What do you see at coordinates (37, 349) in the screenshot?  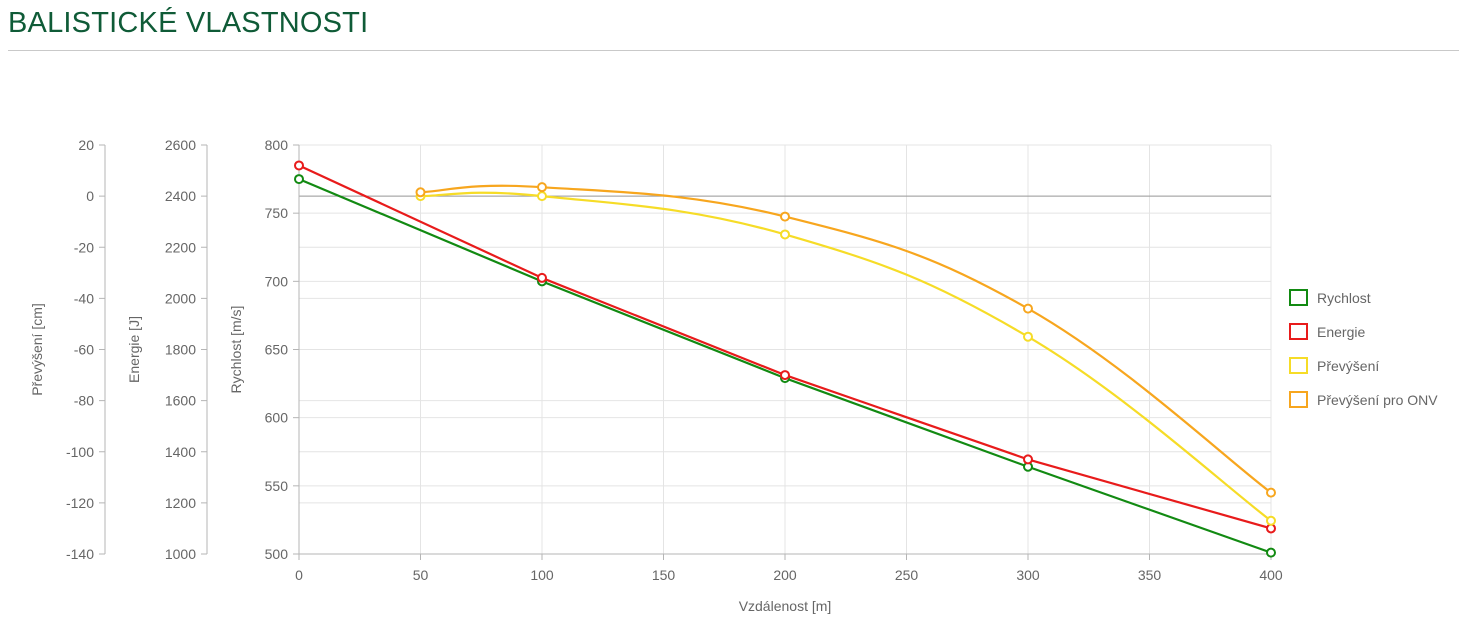 I see `y-axis-title: Převýšení [cm]` at bounding box center [37, 349].